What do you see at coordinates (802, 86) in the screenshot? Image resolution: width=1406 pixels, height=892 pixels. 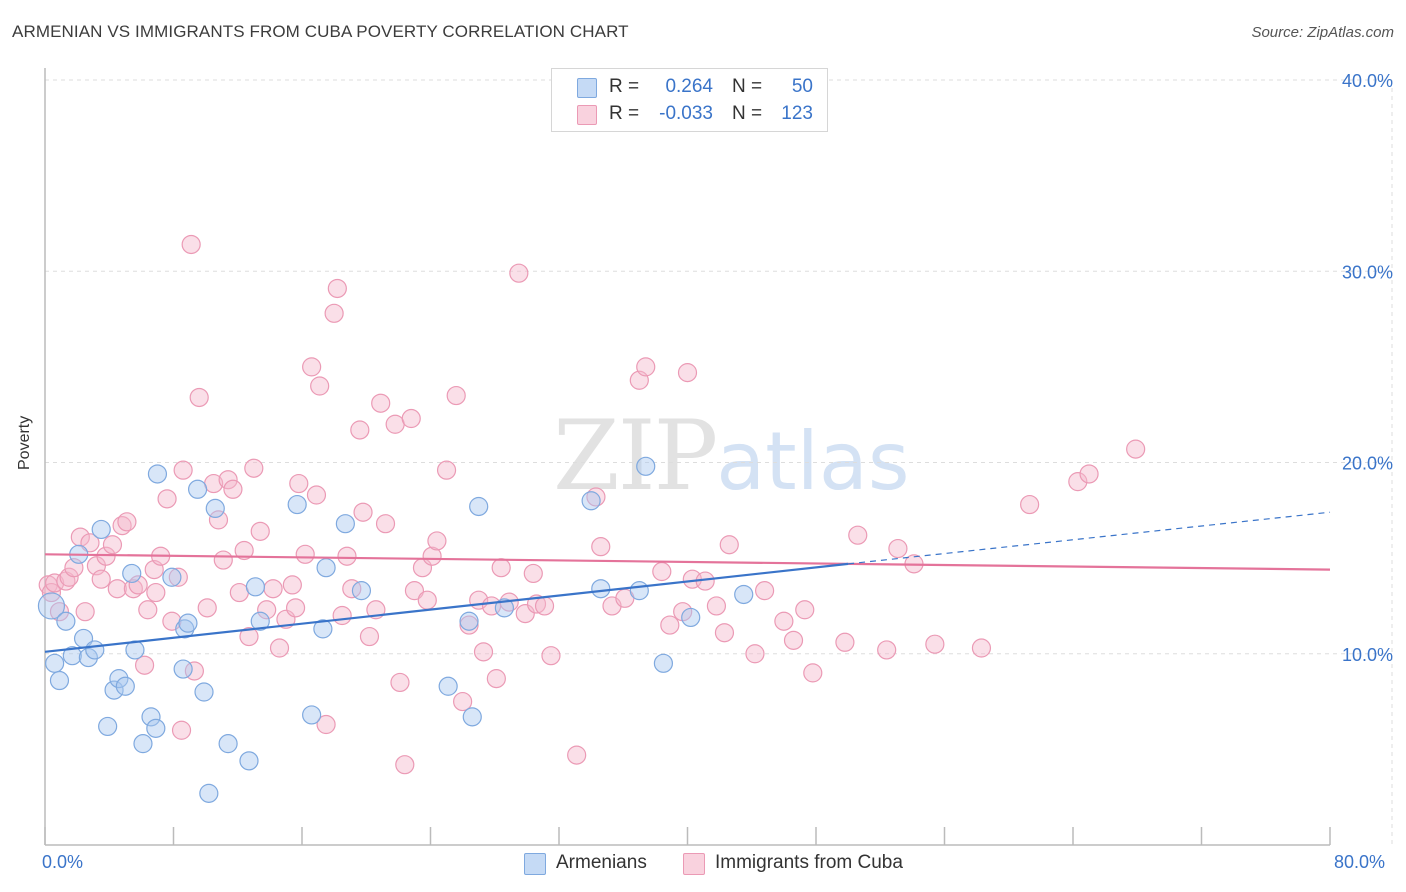 I see `legend-n-value: 50` at bounding box center [802, 86].